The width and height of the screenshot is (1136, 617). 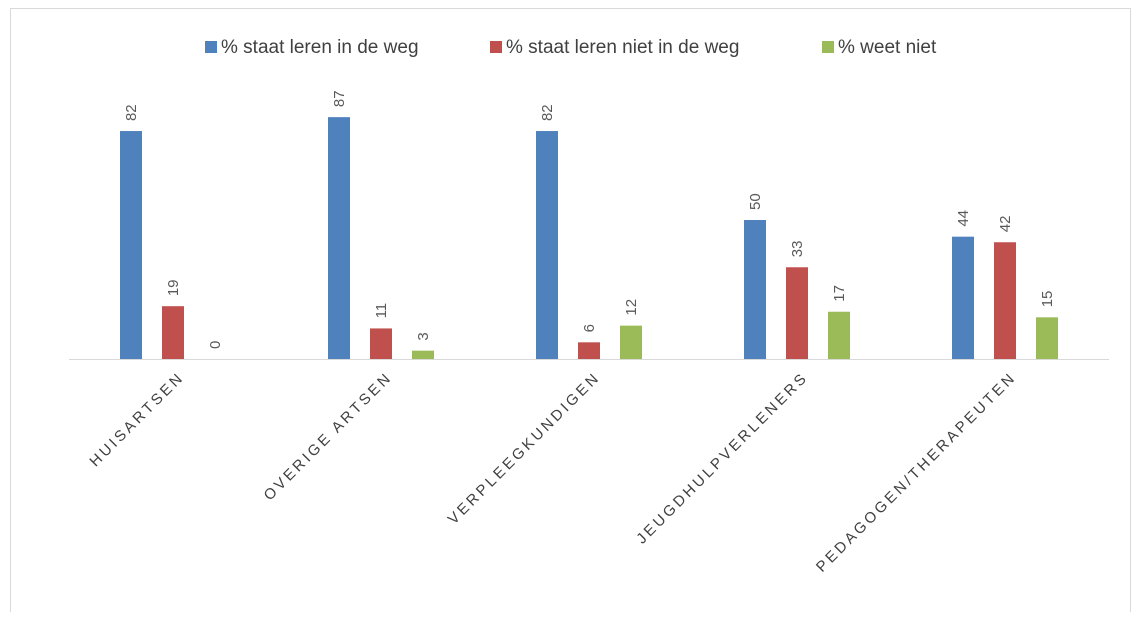 What do you see at coordinates (589, 328) in the screenshot?
I see `data-label: 6` at bounding box center [589, 328].